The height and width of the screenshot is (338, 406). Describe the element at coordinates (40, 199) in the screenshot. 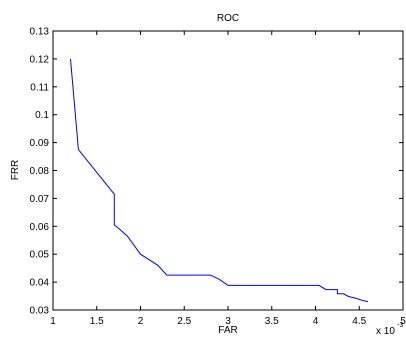

I see `y-tick-label: 0.07` at that location.